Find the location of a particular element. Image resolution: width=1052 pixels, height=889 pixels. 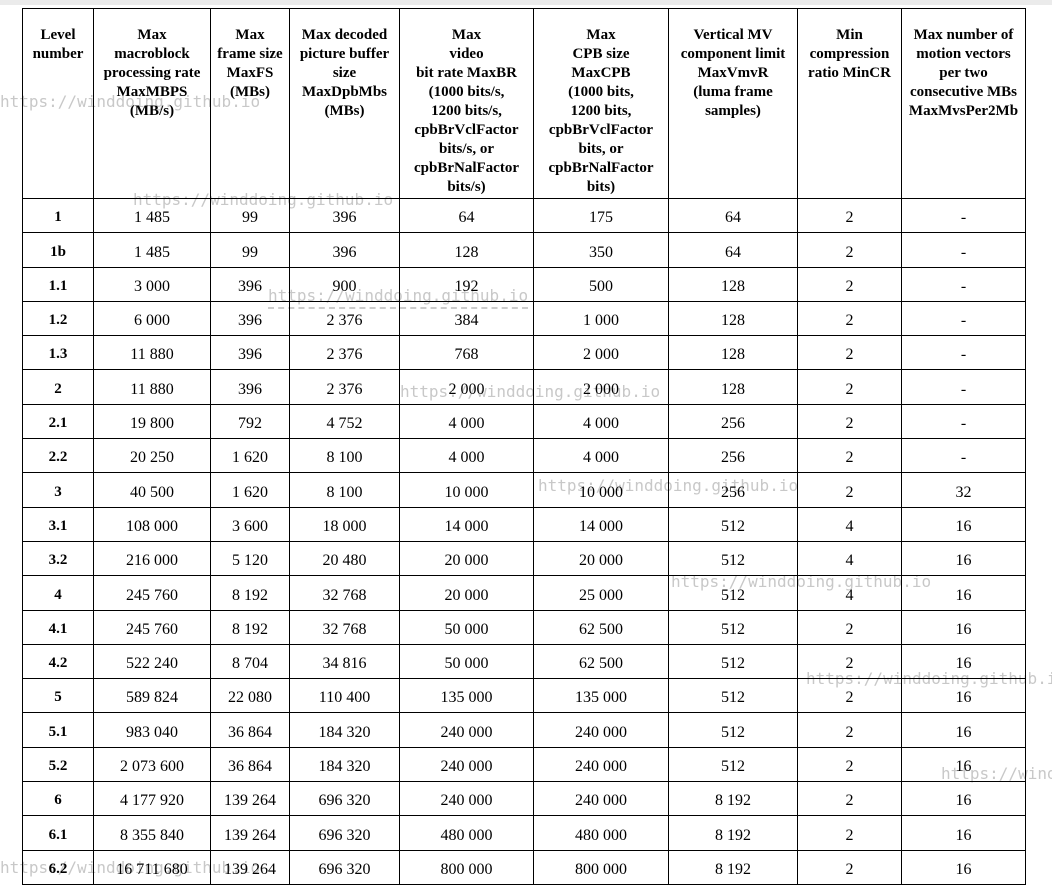

cell-value: 3 600 is located at coordinates (250, 524).